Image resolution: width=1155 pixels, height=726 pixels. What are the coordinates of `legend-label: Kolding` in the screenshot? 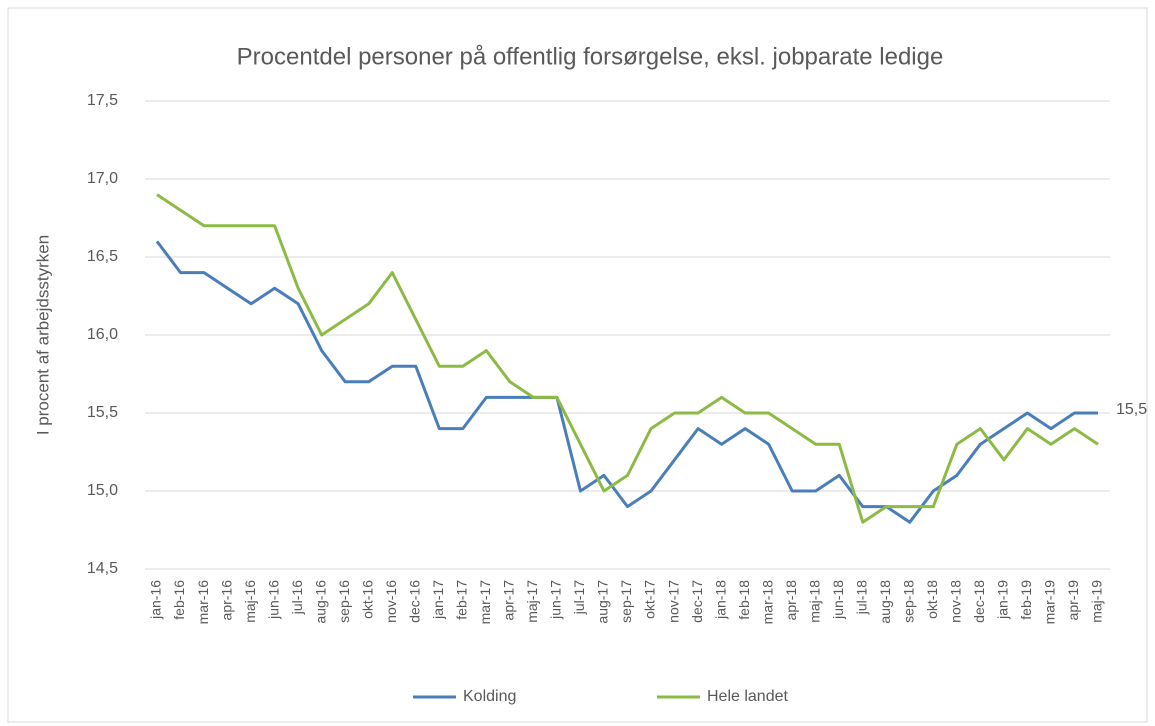 It's located at (489, 696).